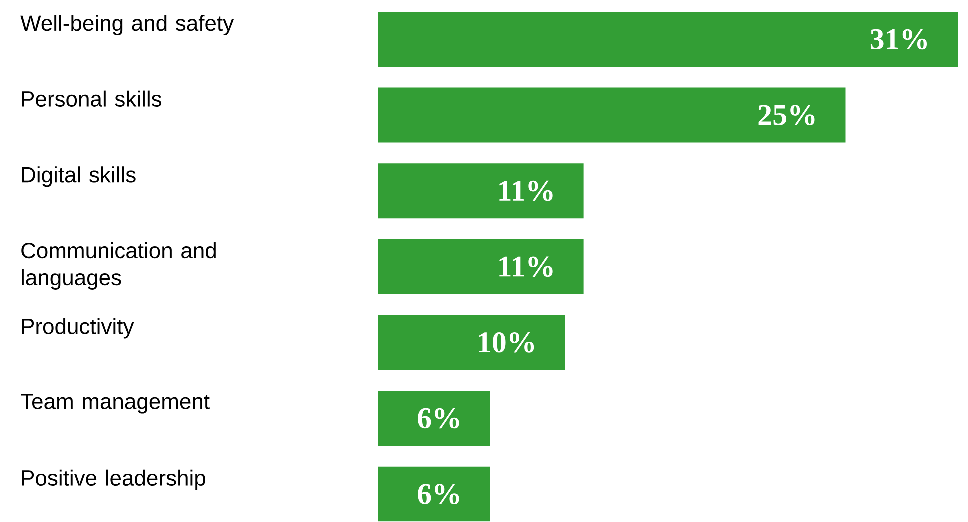 The height and width of the screenshot is (522, 968). What do you see at coordinates (92, 98) in the screenshot?
I see `y-tick-label: Personal skills` at bounding box center [92, 98].